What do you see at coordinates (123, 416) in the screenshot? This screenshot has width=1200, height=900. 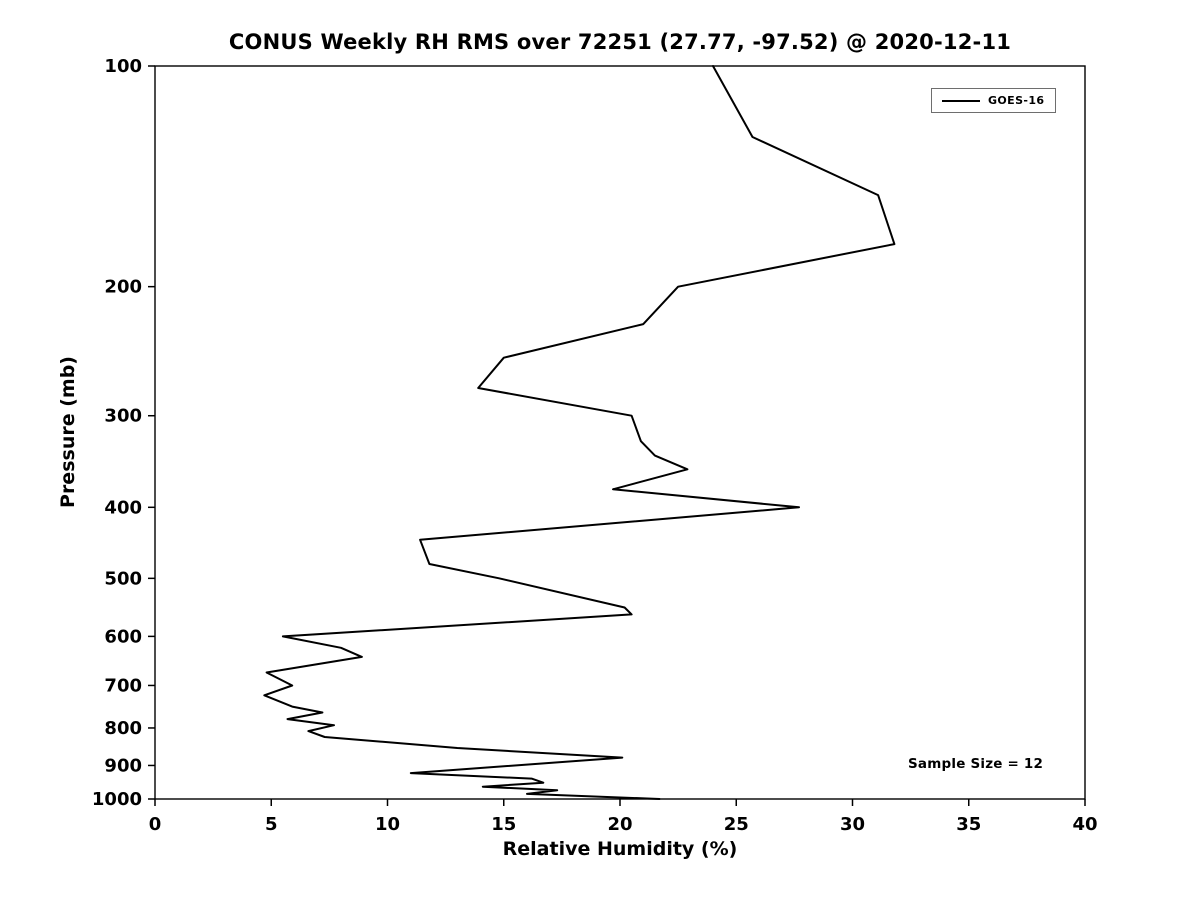 I see `y-tick-label: 300` at bounding box center [123, 416].